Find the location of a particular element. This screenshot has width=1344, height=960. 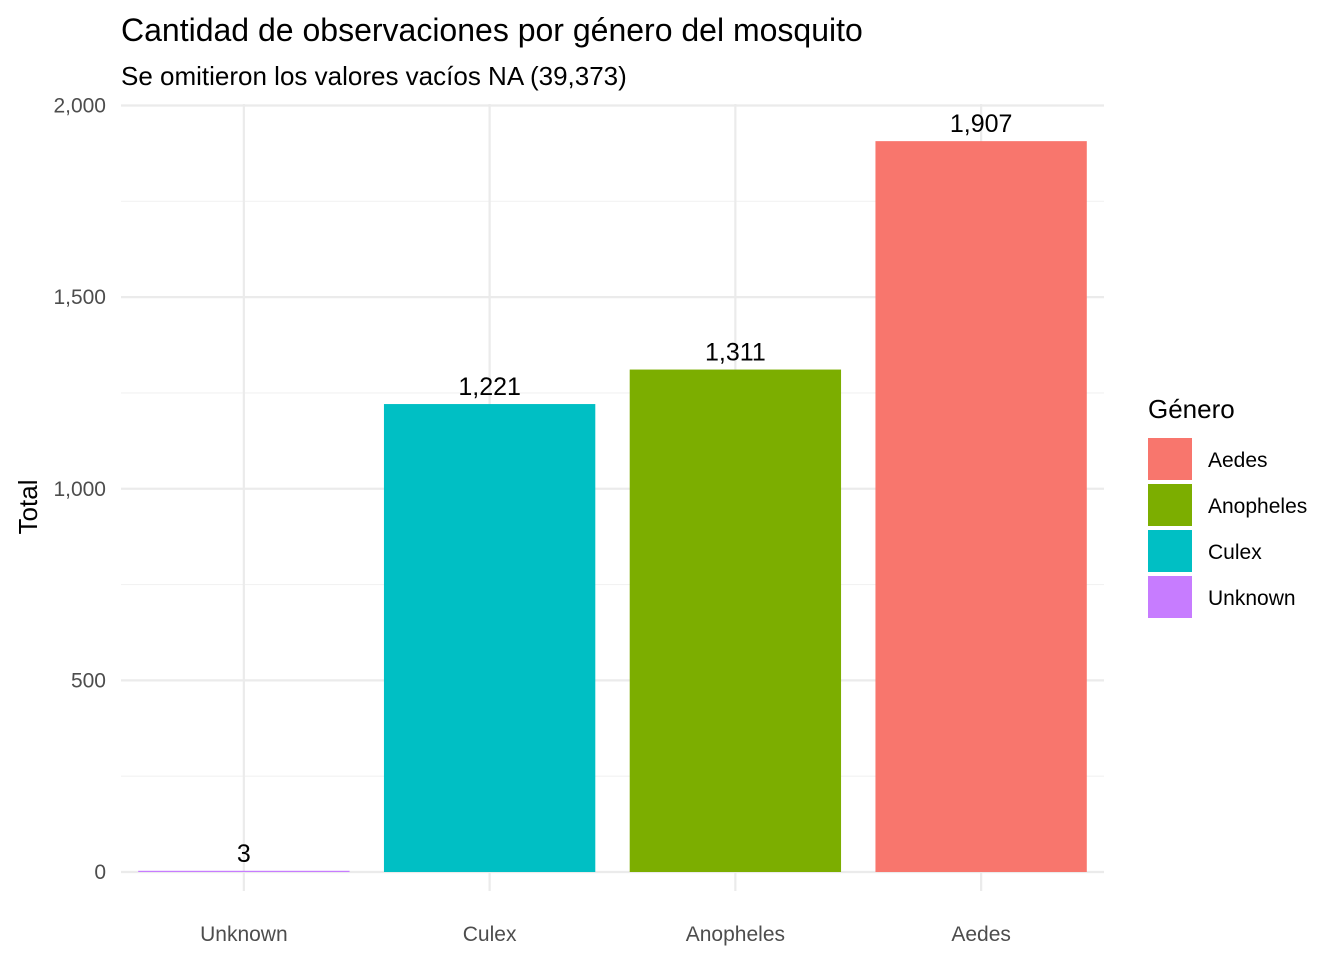

bar-aedes is located at coordinates (981, 507).